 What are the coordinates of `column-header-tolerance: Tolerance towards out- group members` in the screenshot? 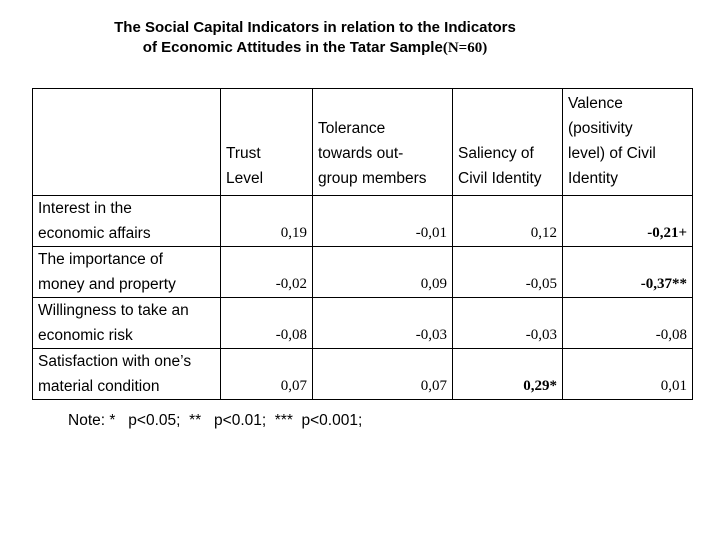 It's located at (382, 142).